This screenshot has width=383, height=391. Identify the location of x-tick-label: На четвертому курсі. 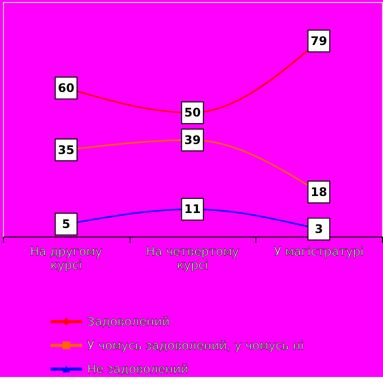
(193, 258).